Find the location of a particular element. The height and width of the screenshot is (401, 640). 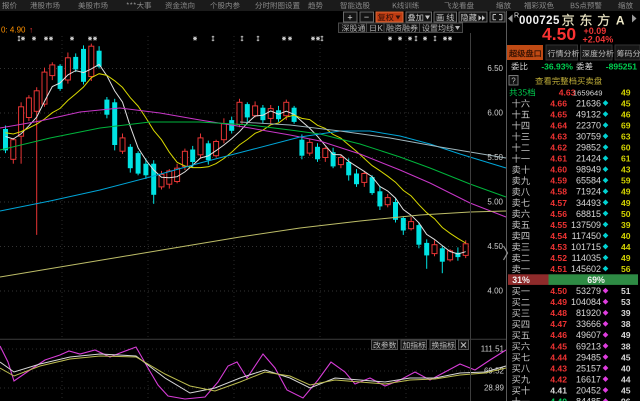

svg-text: 137509 is located at coordinates (586, 225).